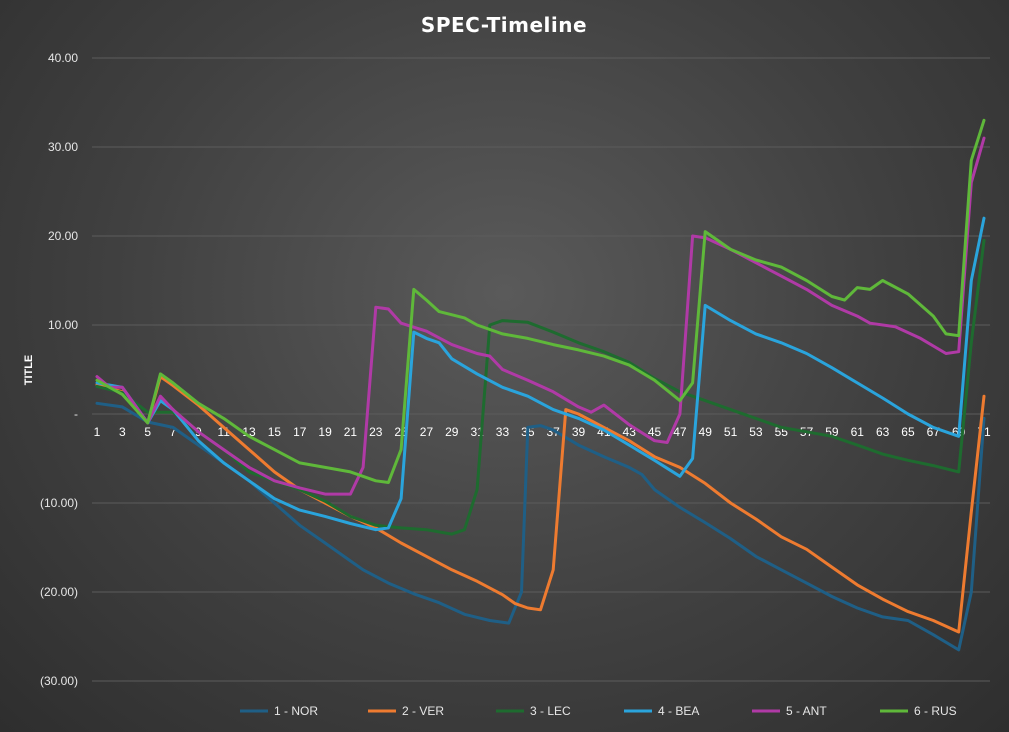 Image resolution: width=1009 pixels, height=732 pixels. I want to click on legend-label-5-ant: 5 - ANT, so click(806, 711).